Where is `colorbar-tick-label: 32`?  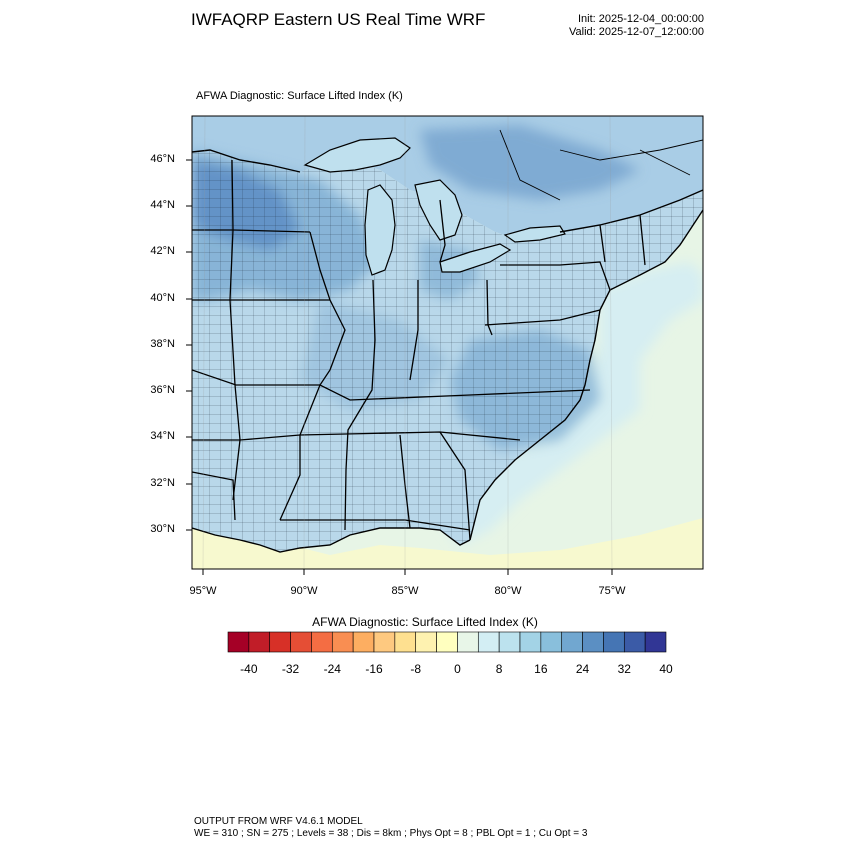 colorbar-tick-label: 32 is located at coordinates (624, 669).